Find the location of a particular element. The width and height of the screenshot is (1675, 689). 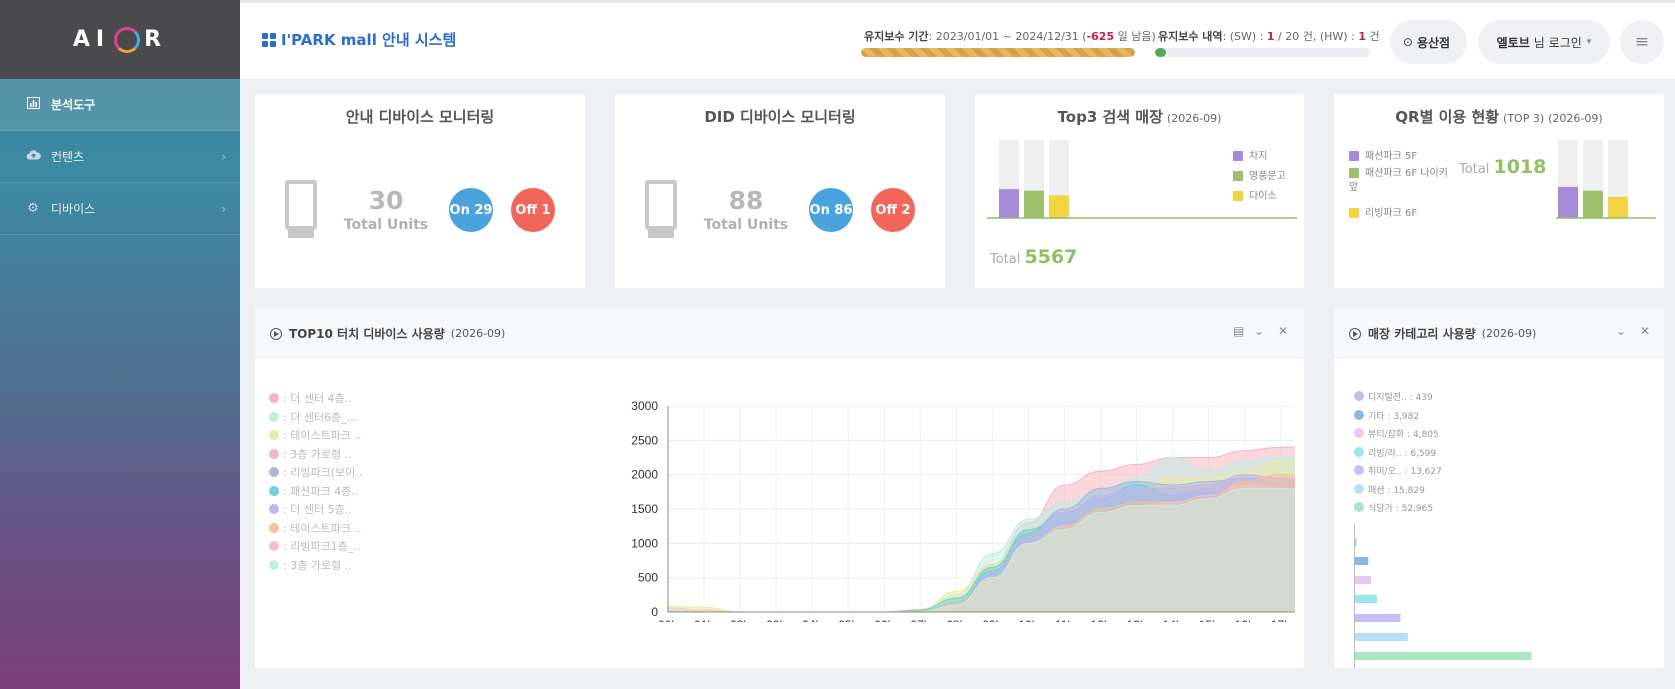

legend-item: 식당가 : 52,965 is located at coordinates (1393, 507).